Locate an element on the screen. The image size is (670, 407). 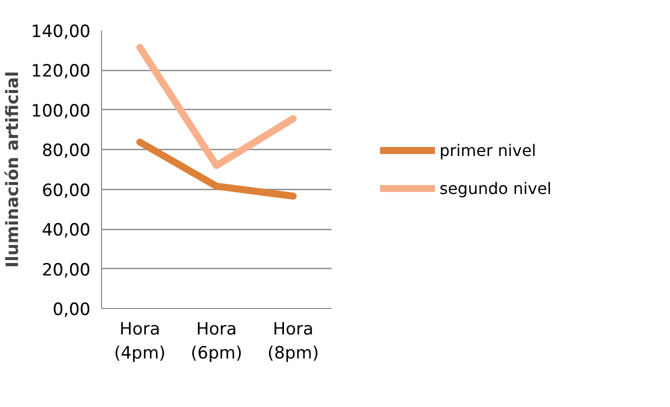
y-axis-title: Iluminación artificial is located at coordinates (13, 169).